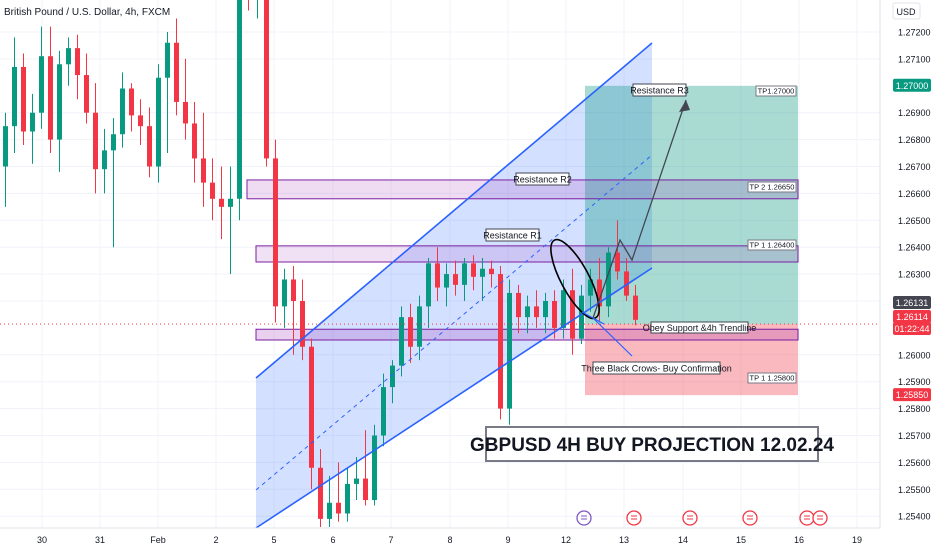 This screenshot has width=932, height=550. I want to click on stop-label-box, so click(772, 378).